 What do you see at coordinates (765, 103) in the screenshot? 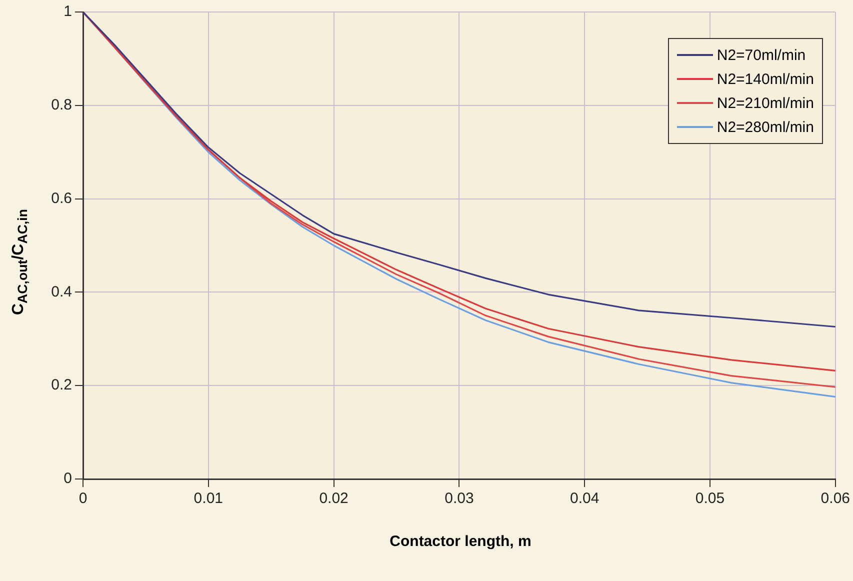
I see `legend-label: N2=210ml/min` at bounding box center [765, 103].